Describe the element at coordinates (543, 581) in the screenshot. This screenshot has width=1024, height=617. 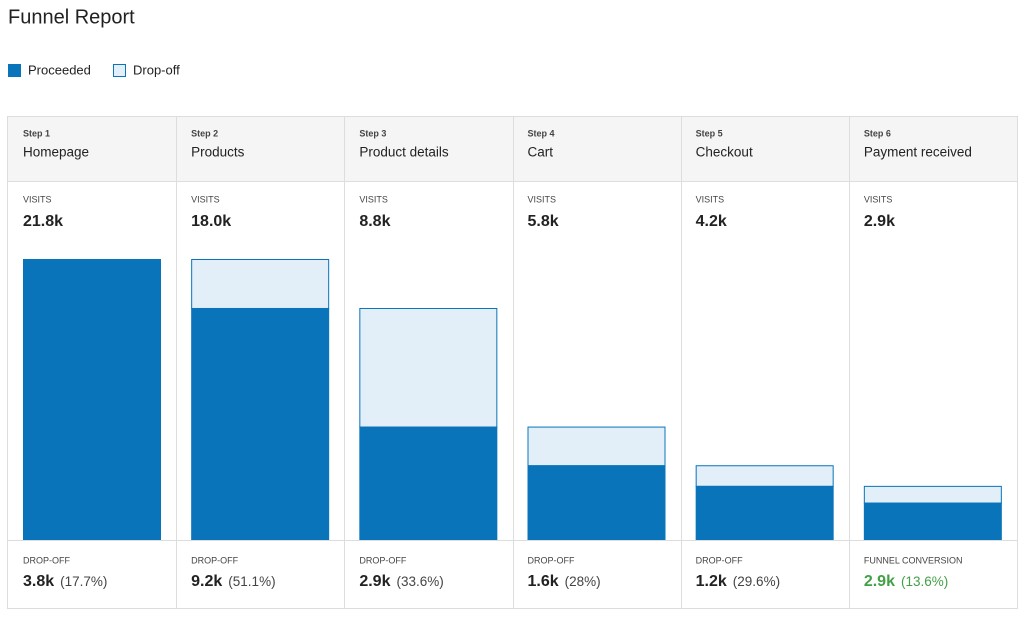
I see `value: 1.6k` at that location.